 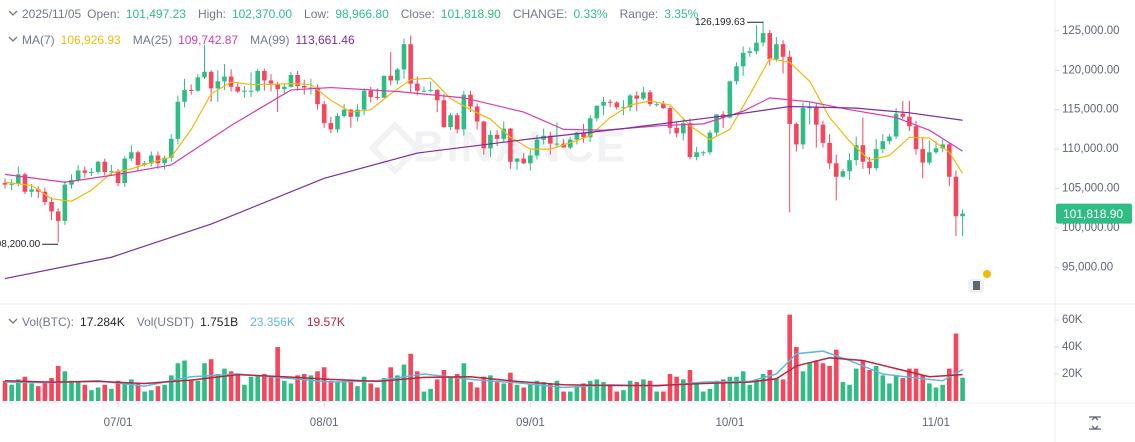 I want to click on watermark-logo, so click(x=395, y=148).